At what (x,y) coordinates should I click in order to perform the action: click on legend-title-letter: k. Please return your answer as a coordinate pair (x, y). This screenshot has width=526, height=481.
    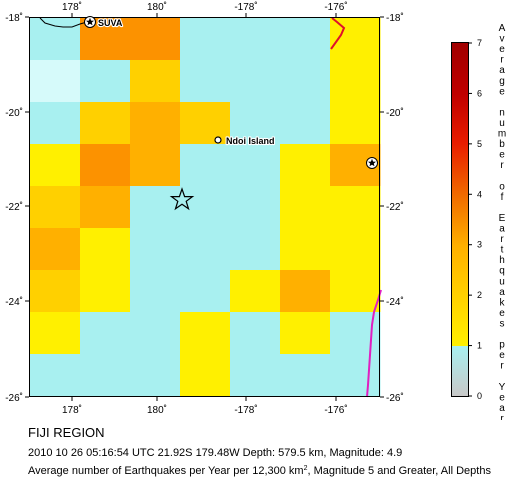
    Looking at the image, I should click on (503, 302).